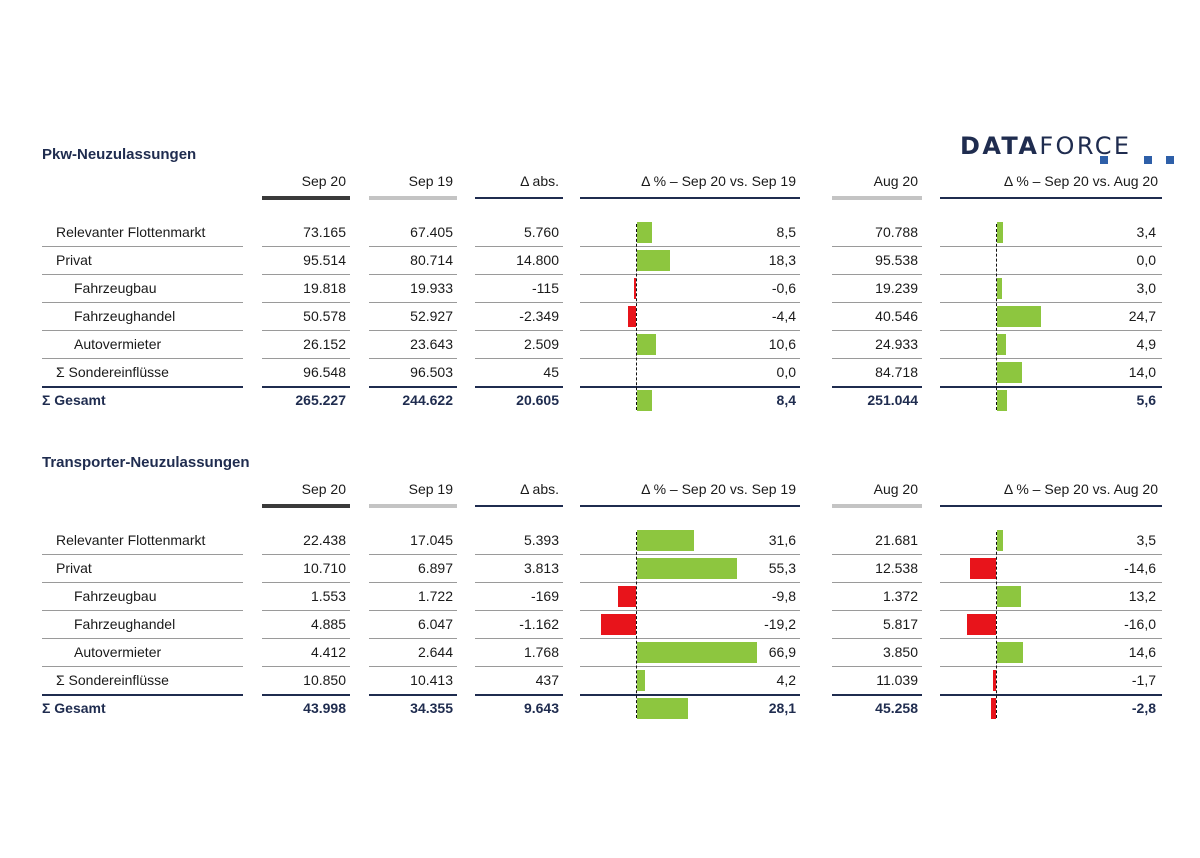 The width and height of the screenshot is (1200, 858). I want to click on cell-sep20: 10.710, so click(324, 568).